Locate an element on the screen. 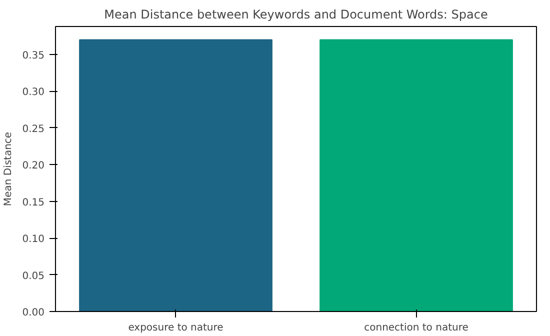 The image size is (550, 336). y-tick-label: 0.10 is located at coordinates (33, 240).